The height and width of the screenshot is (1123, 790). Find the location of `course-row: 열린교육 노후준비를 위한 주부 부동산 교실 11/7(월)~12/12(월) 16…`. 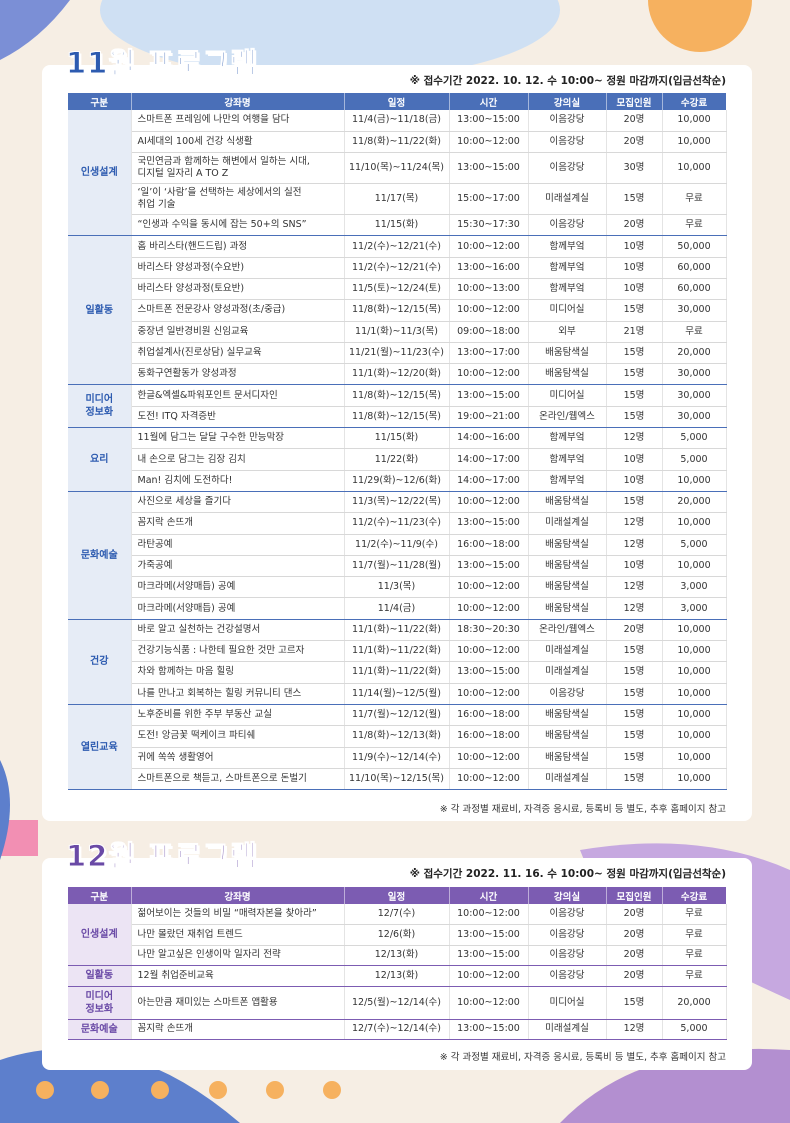

course-row: 열린교육 노후준비를 위한 주부 부동산 교실 11/7(월)~12/12(월) 16… is located at coordinates (397, 747).